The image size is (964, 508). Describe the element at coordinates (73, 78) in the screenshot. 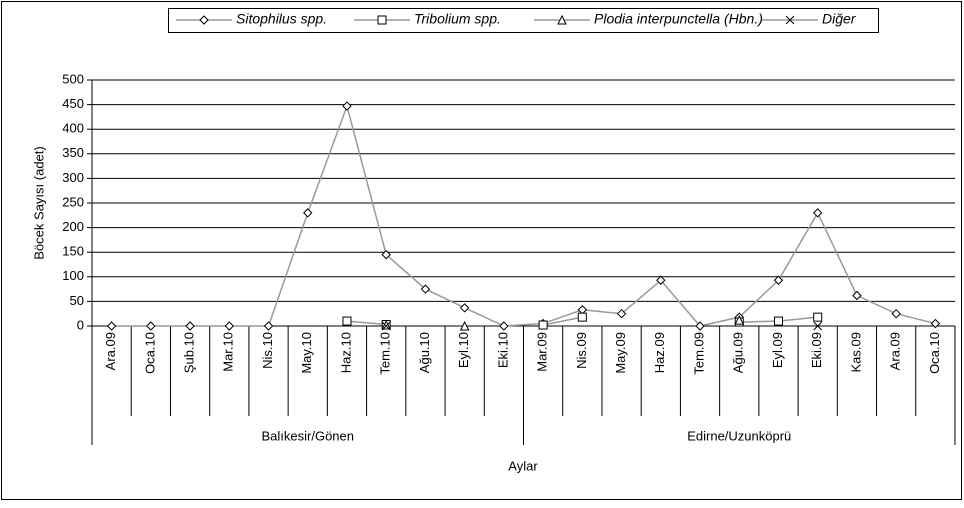

I see `y-tick-label: 500` at that location.